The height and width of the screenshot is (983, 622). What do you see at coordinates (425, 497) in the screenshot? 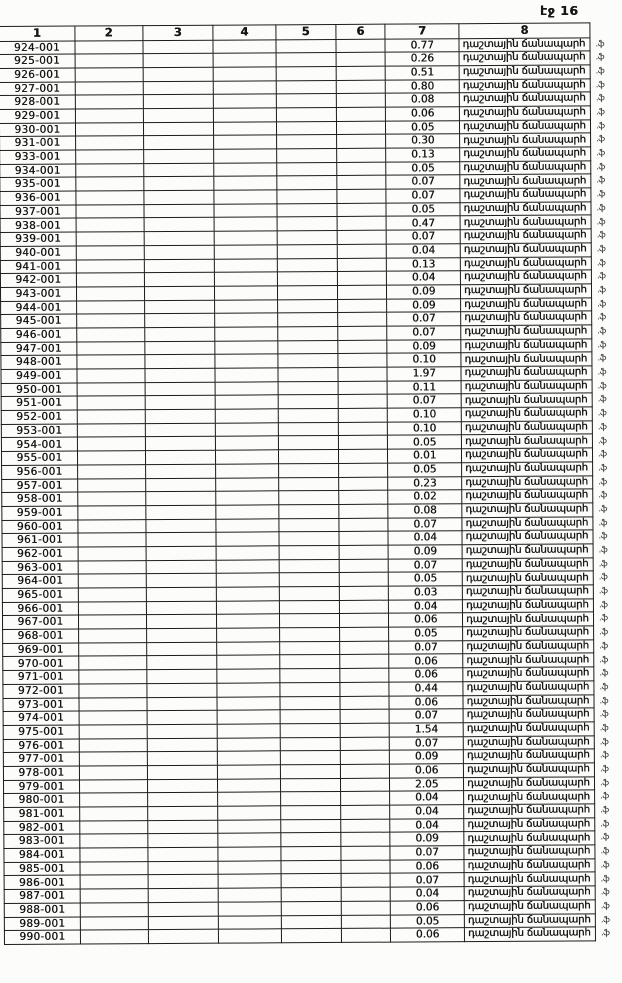
I see `area-value-cell: 0.02` at bounding box center [425, 497].